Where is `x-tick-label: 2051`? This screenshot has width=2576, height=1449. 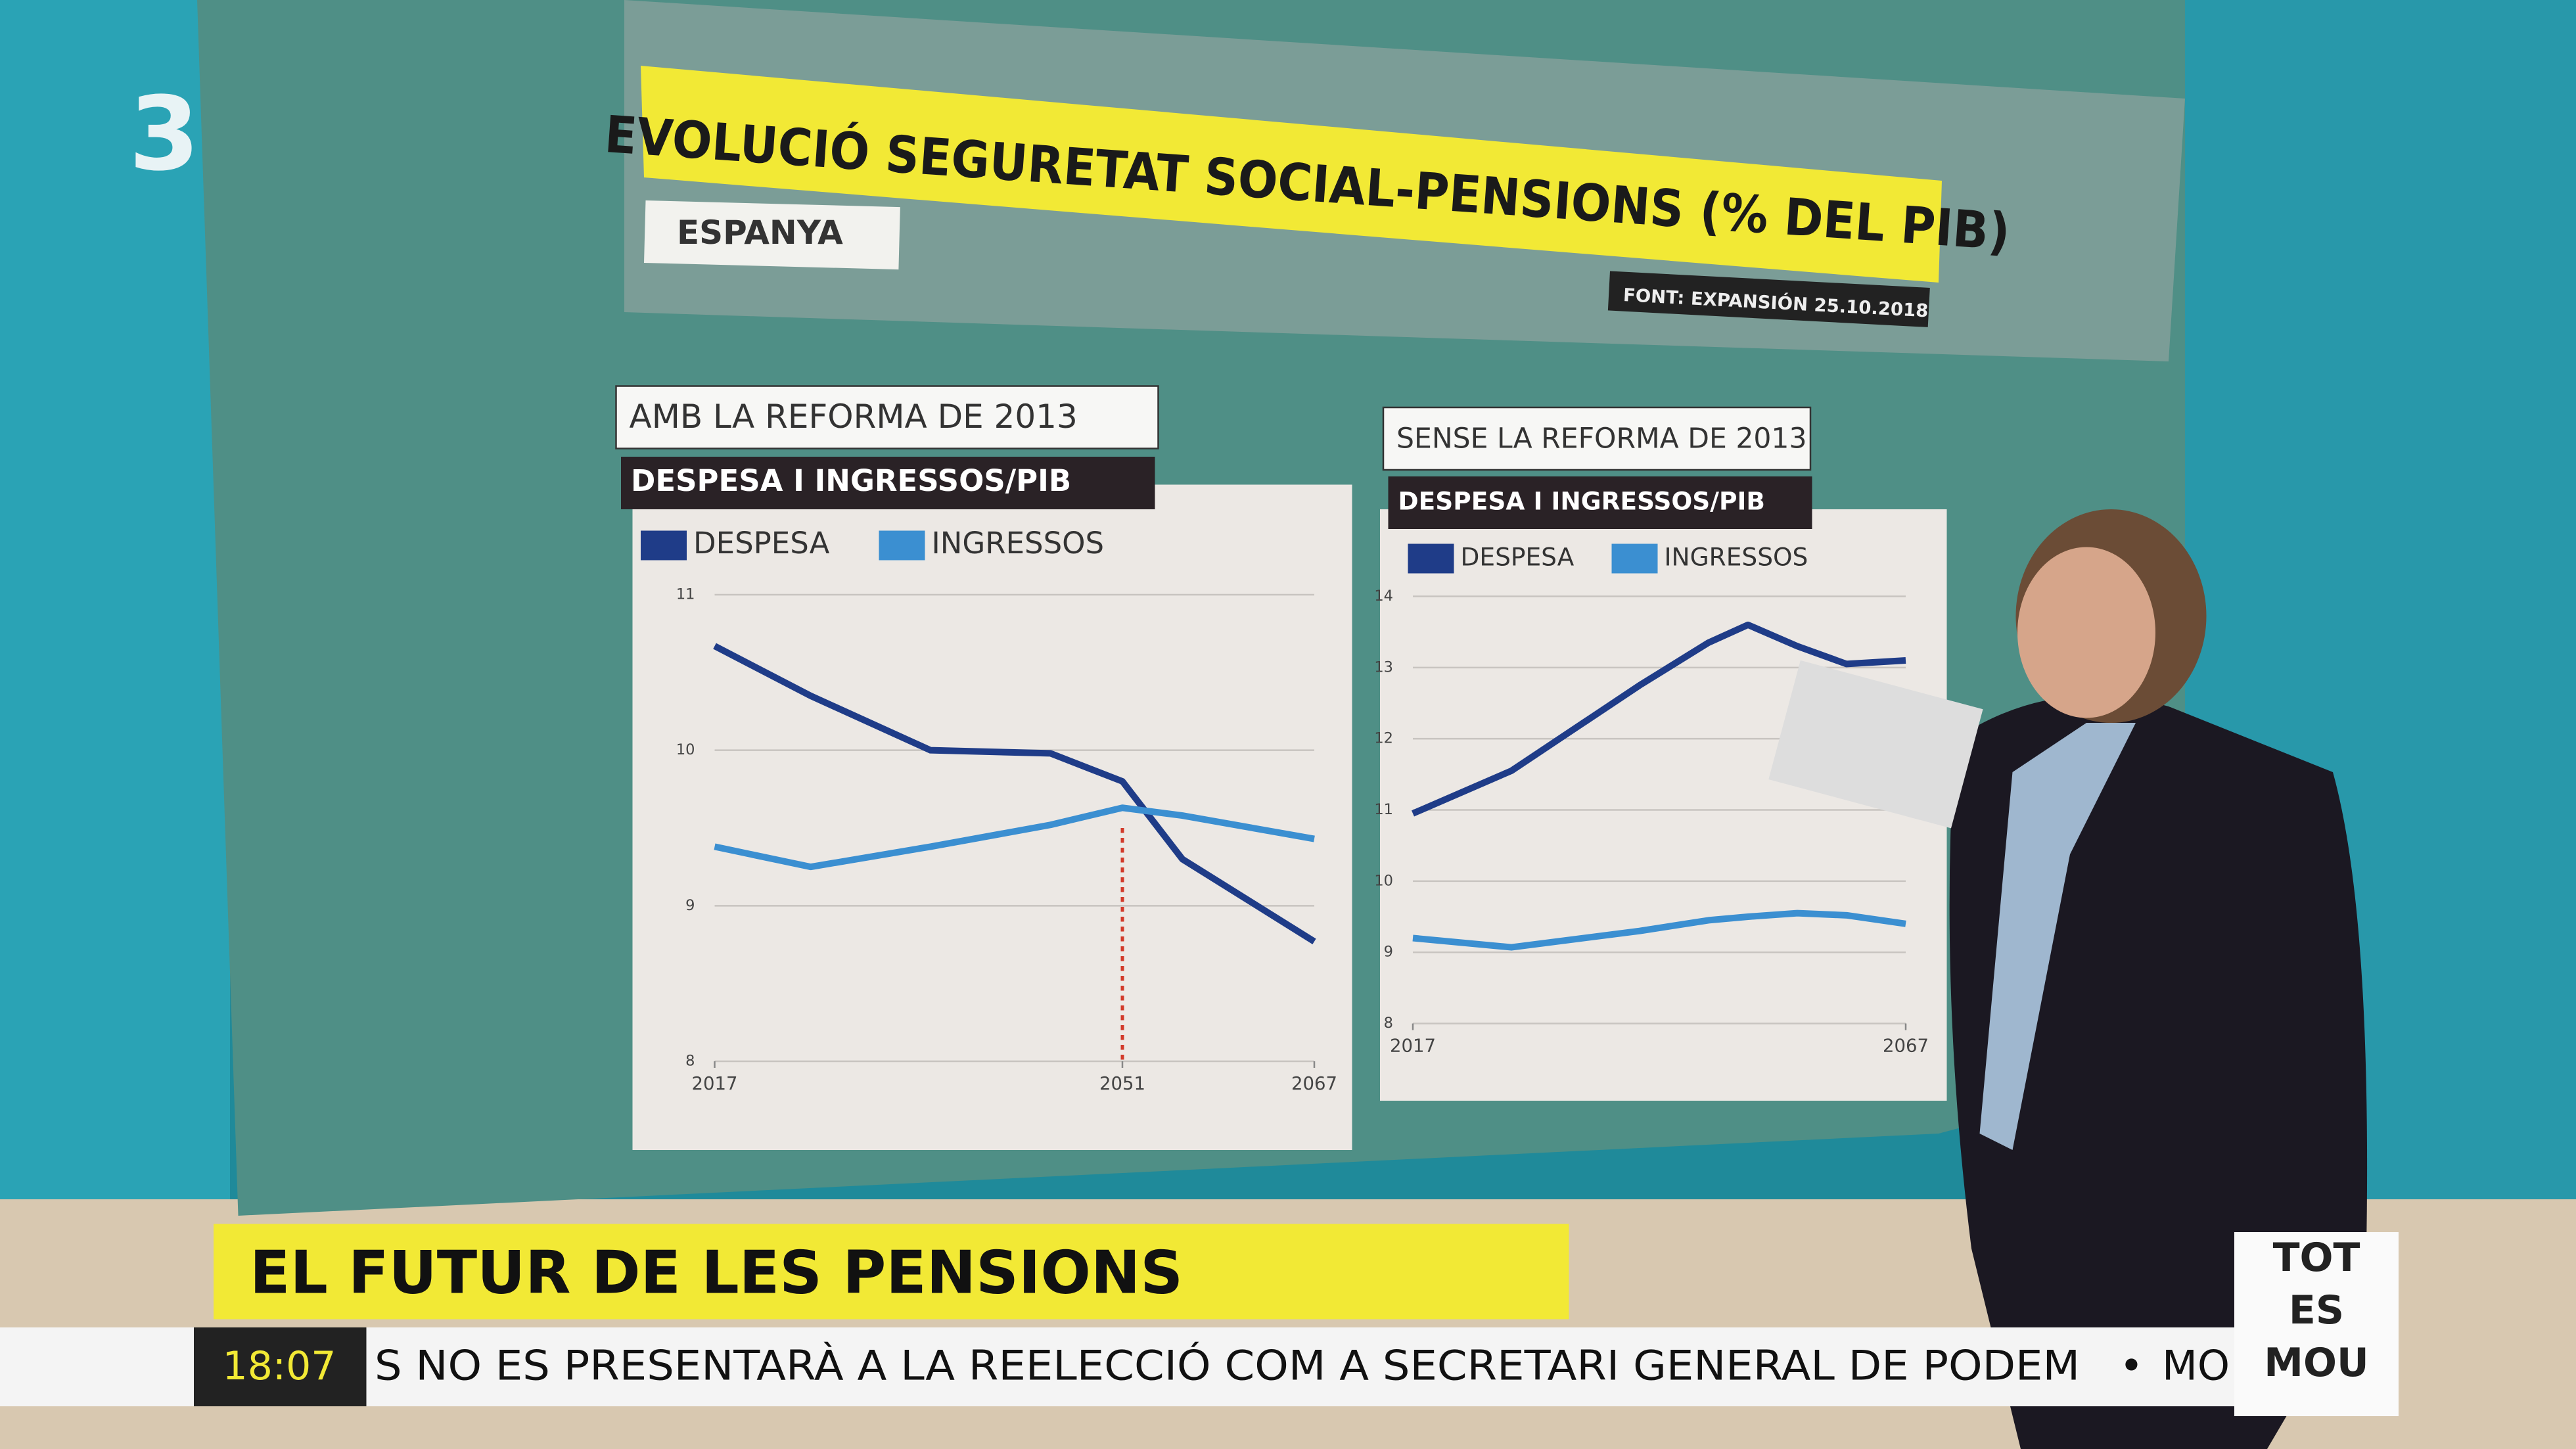 x-tick-label: 2051 is located at coordinates (1122, 1083).